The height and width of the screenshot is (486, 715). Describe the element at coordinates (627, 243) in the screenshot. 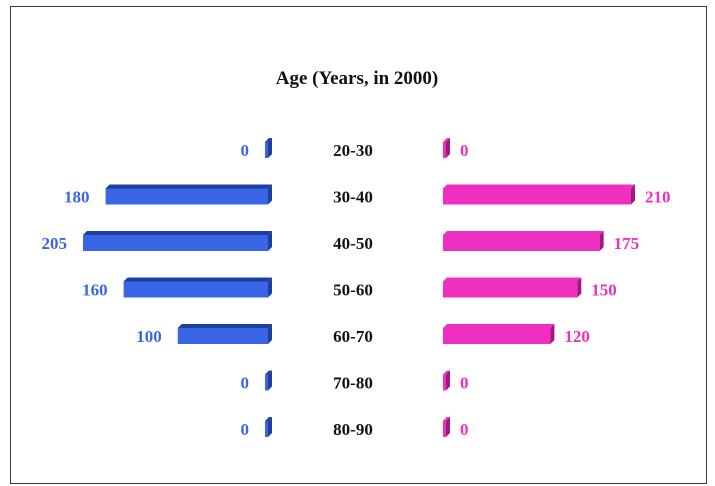

I see `right-data-label: 175` at that location.